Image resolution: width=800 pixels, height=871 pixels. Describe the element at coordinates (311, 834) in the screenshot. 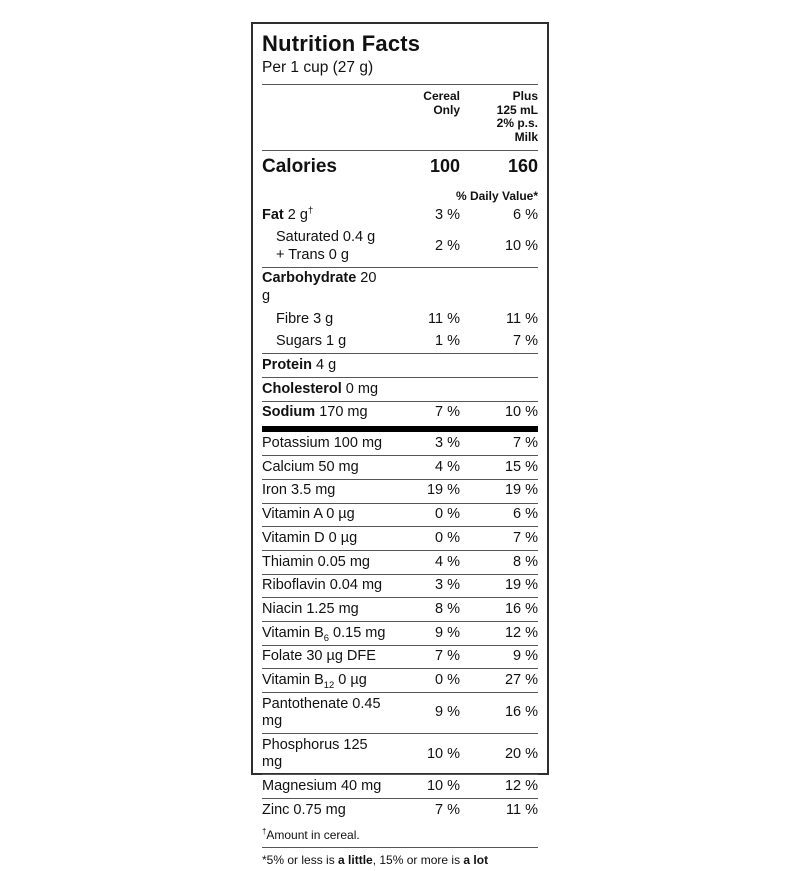

I see `footnote: †Amount in cereal.` at that location.